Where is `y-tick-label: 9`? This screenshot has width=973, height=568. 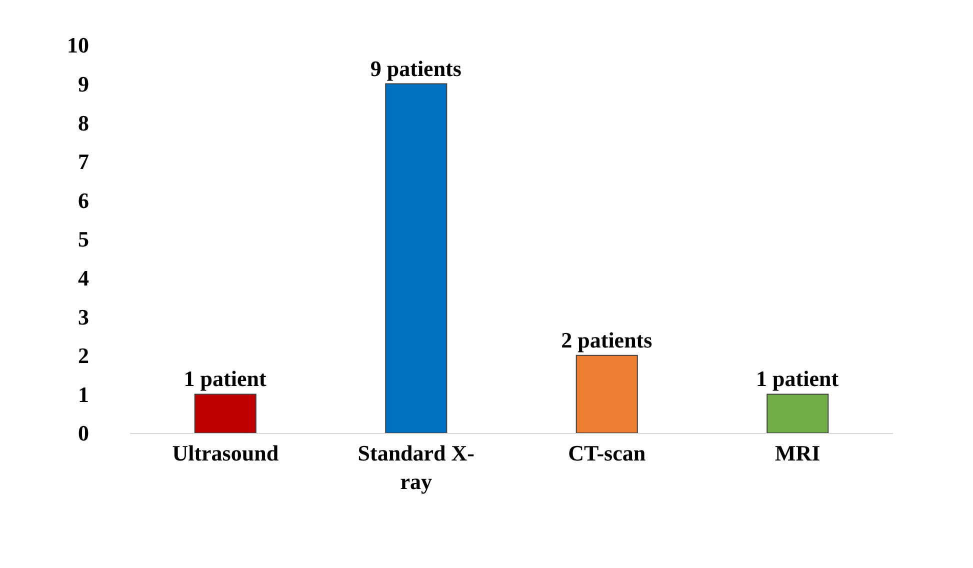
y-tick-label: 9 is located at coordinates (83, 84).